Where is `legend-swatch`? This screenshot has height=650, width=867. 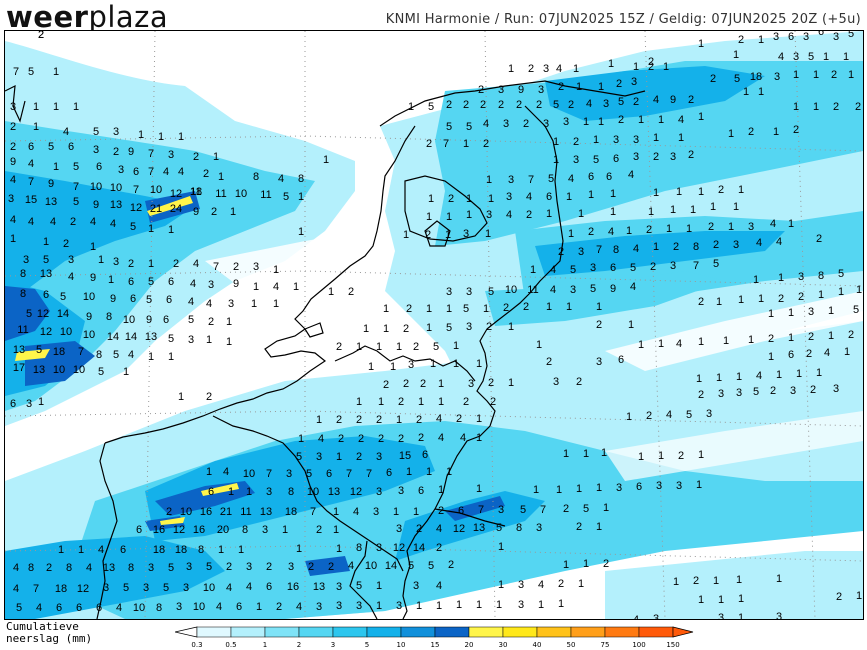 legend-swatch is located at coordinates (214, 632).